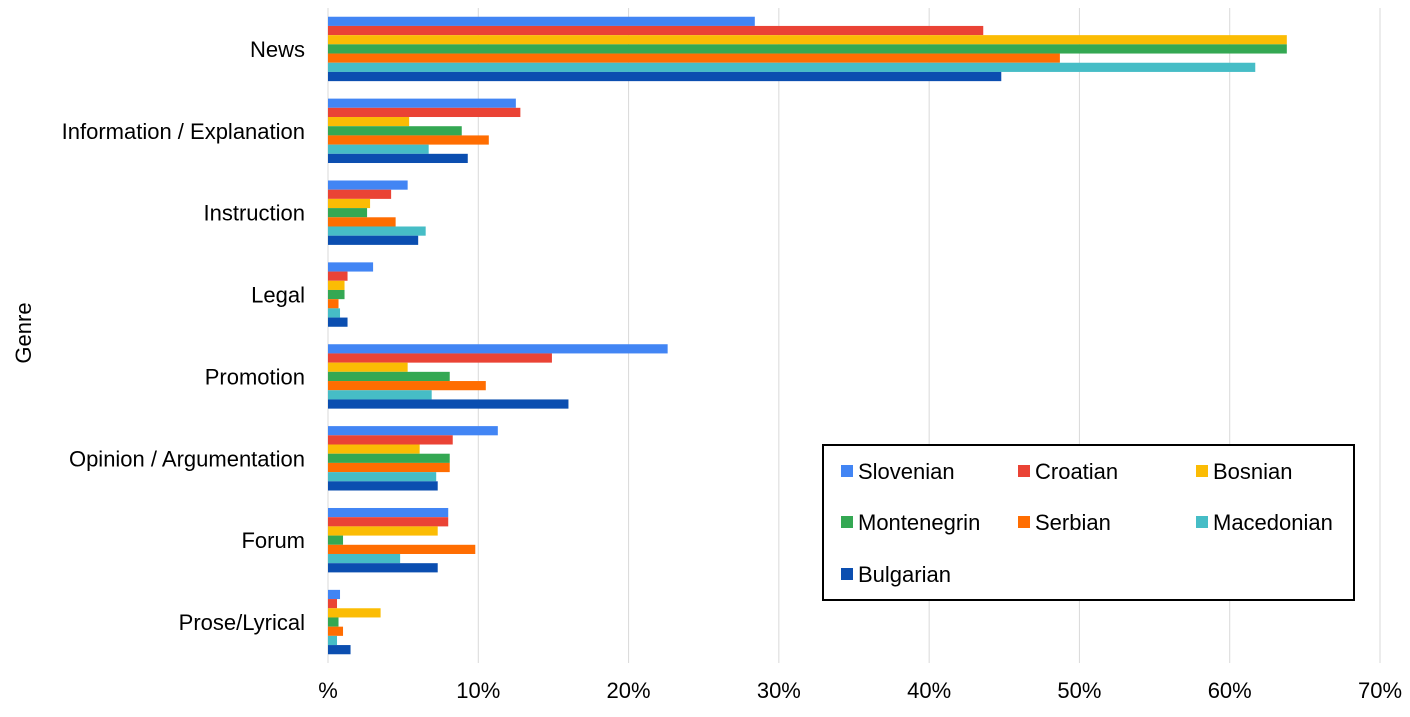  I want to click on category-label: Prose/Lyrical, so click(242, 622).